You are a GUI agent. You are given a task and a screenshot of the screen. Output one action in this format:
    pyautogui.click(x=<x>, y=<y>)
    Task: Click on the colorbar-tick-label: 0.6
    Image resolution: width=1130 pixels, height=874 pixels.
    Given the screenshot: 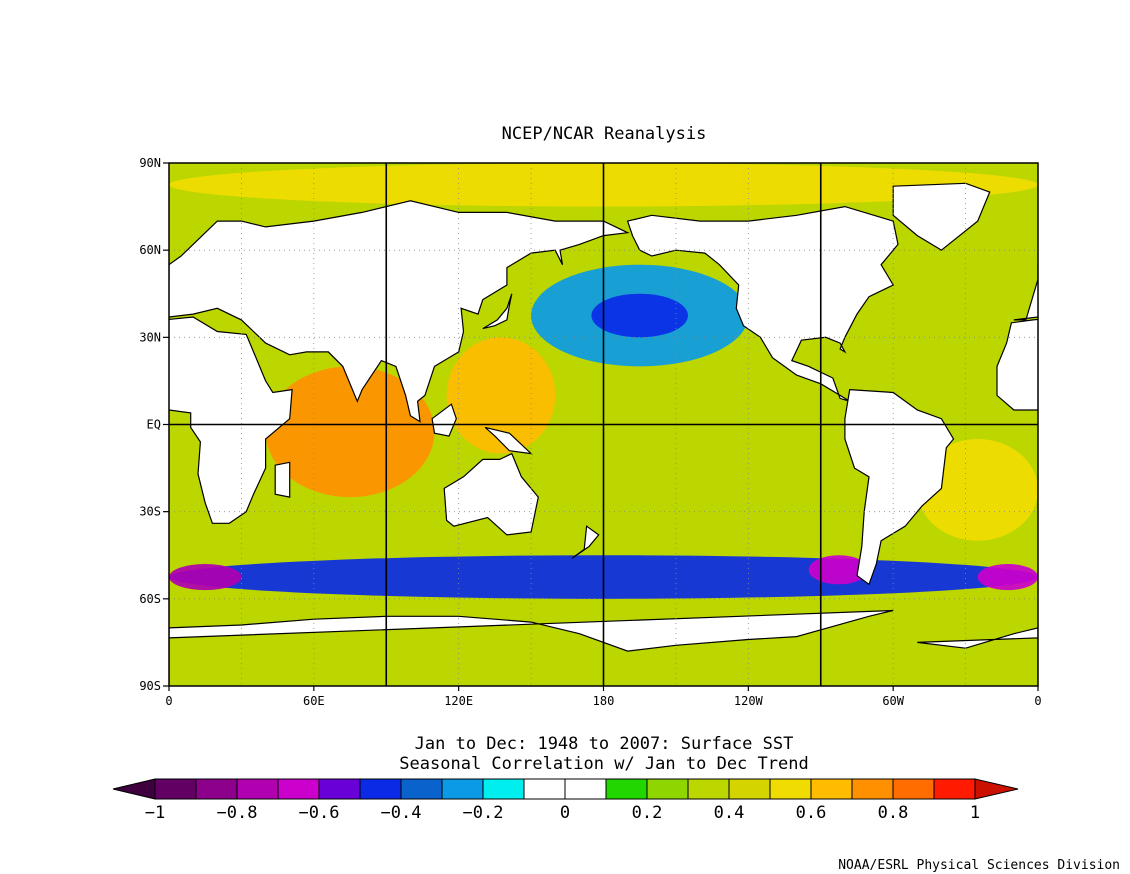 What is the action you would take?
    pyautogui.click(x=811, y=813)
    